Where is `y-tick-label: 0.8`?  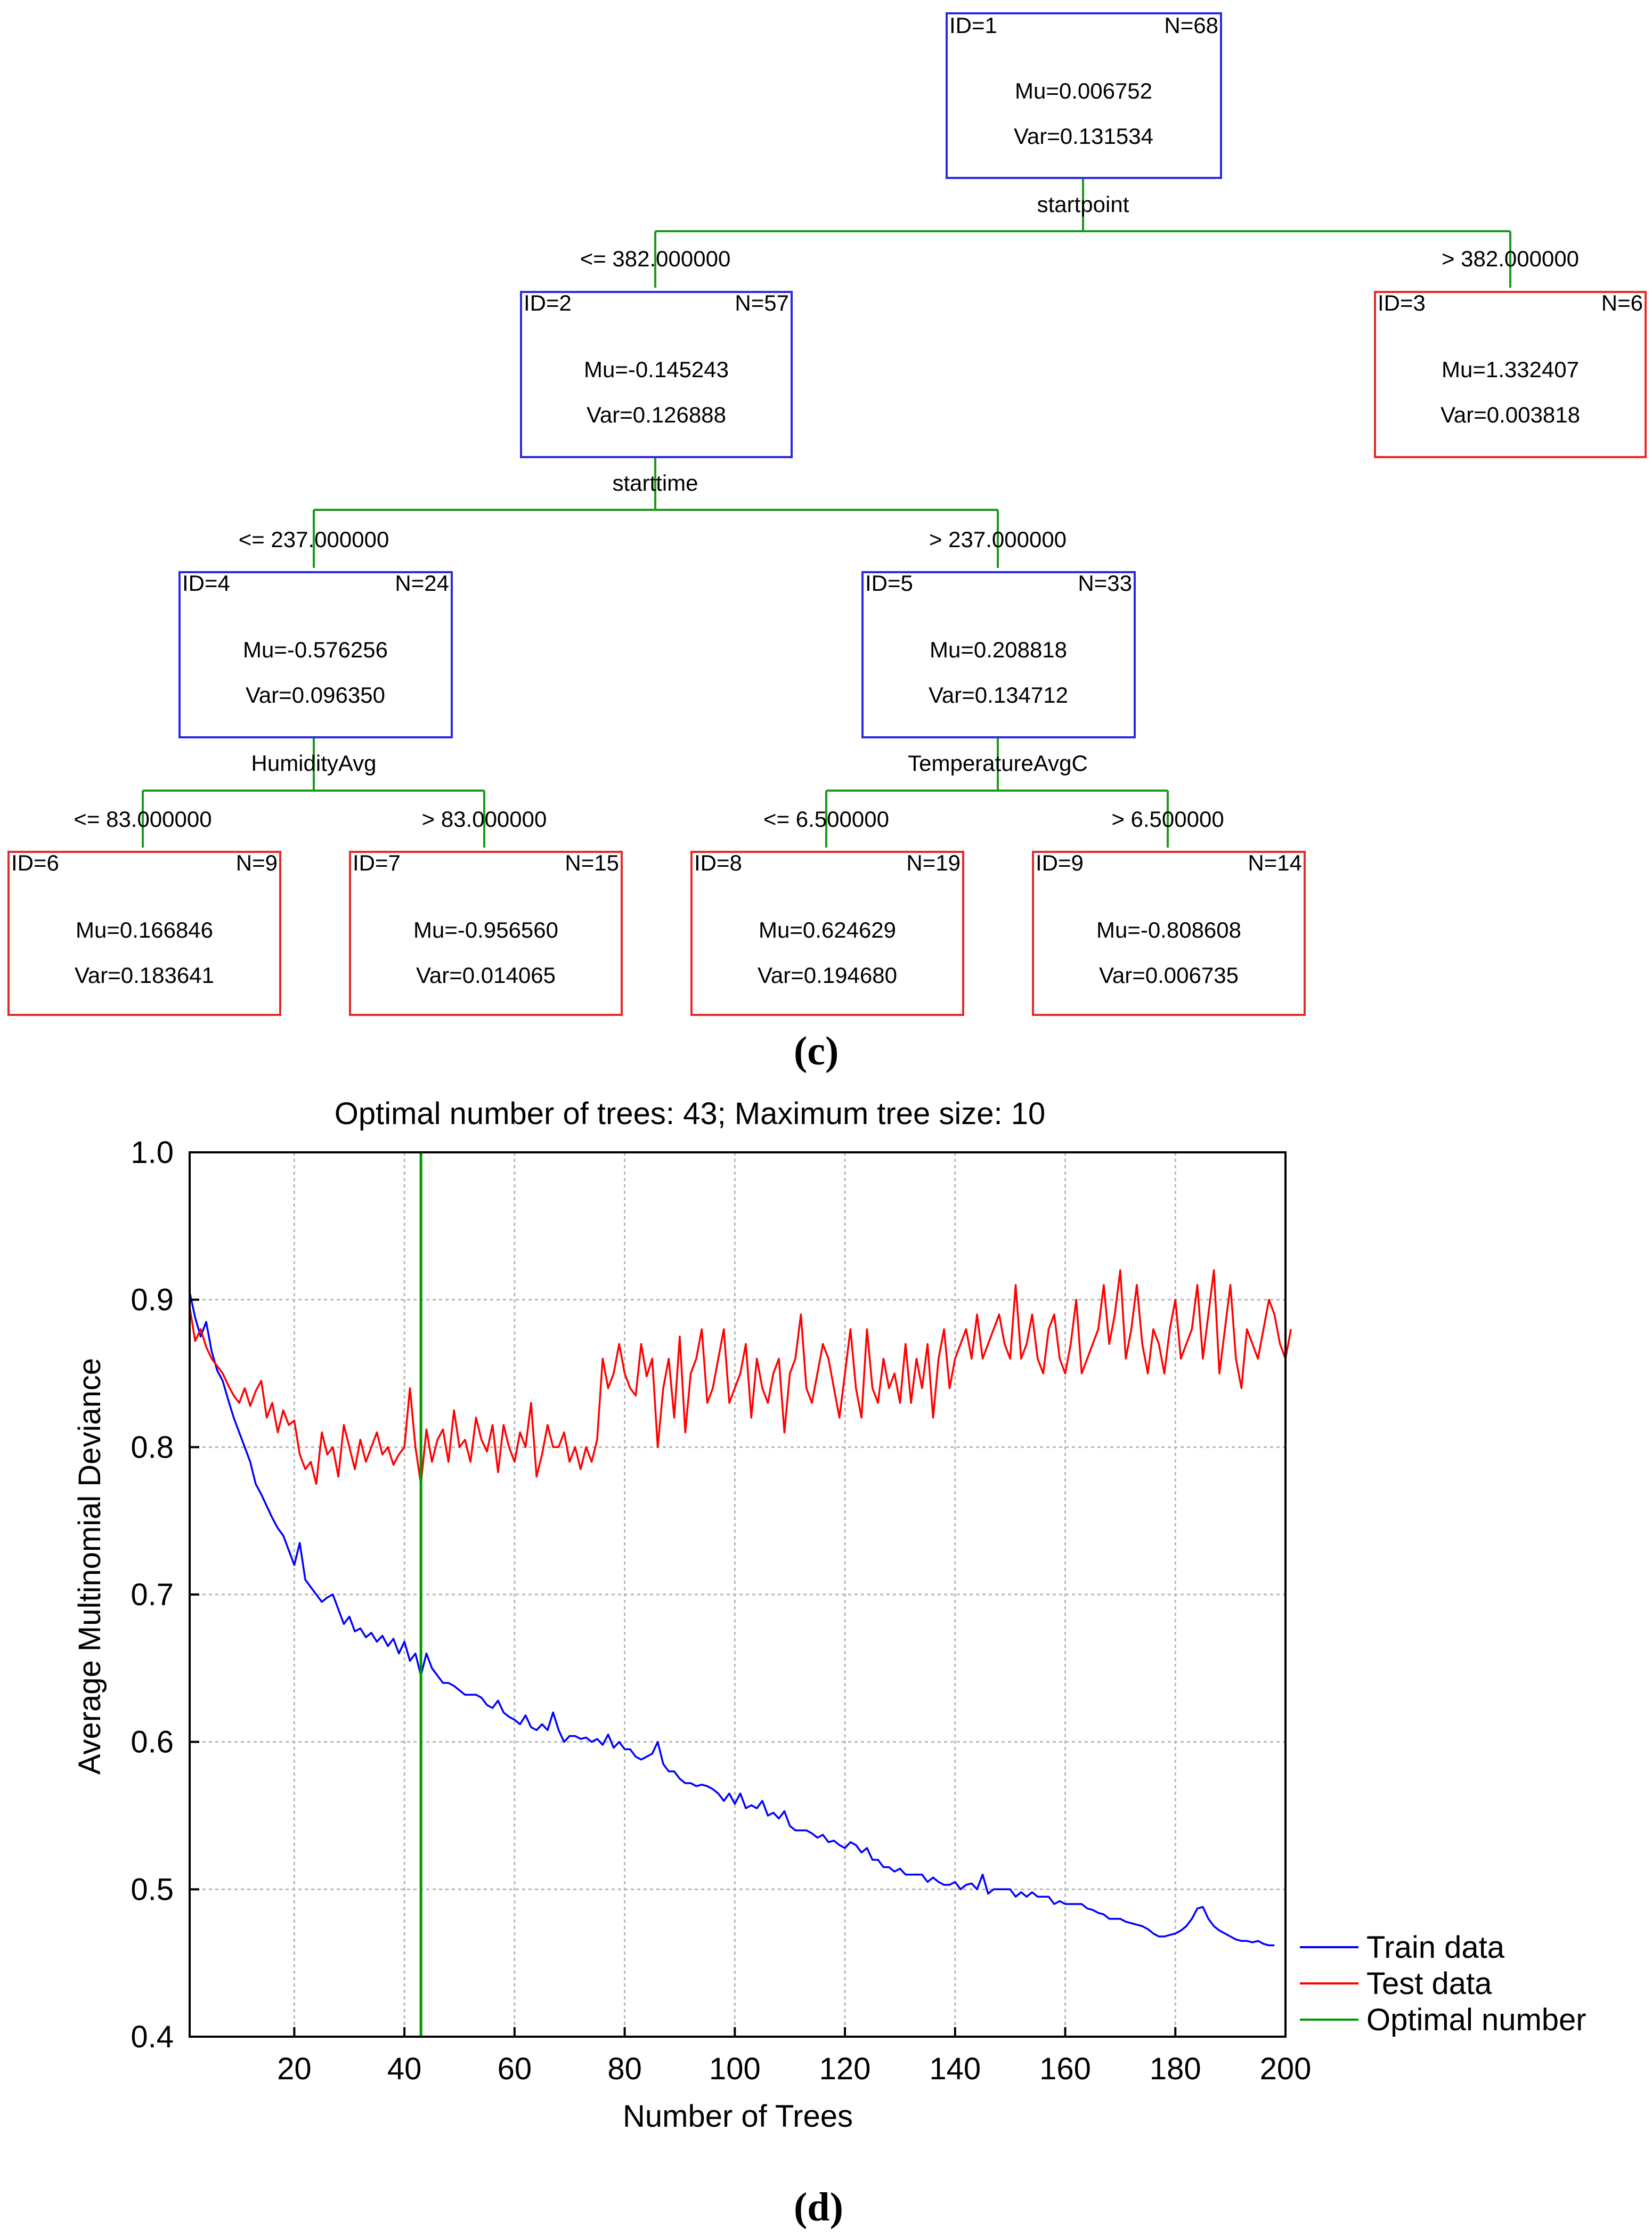
y-tick-label: 0.8 is located at coordinates (152, 1447).